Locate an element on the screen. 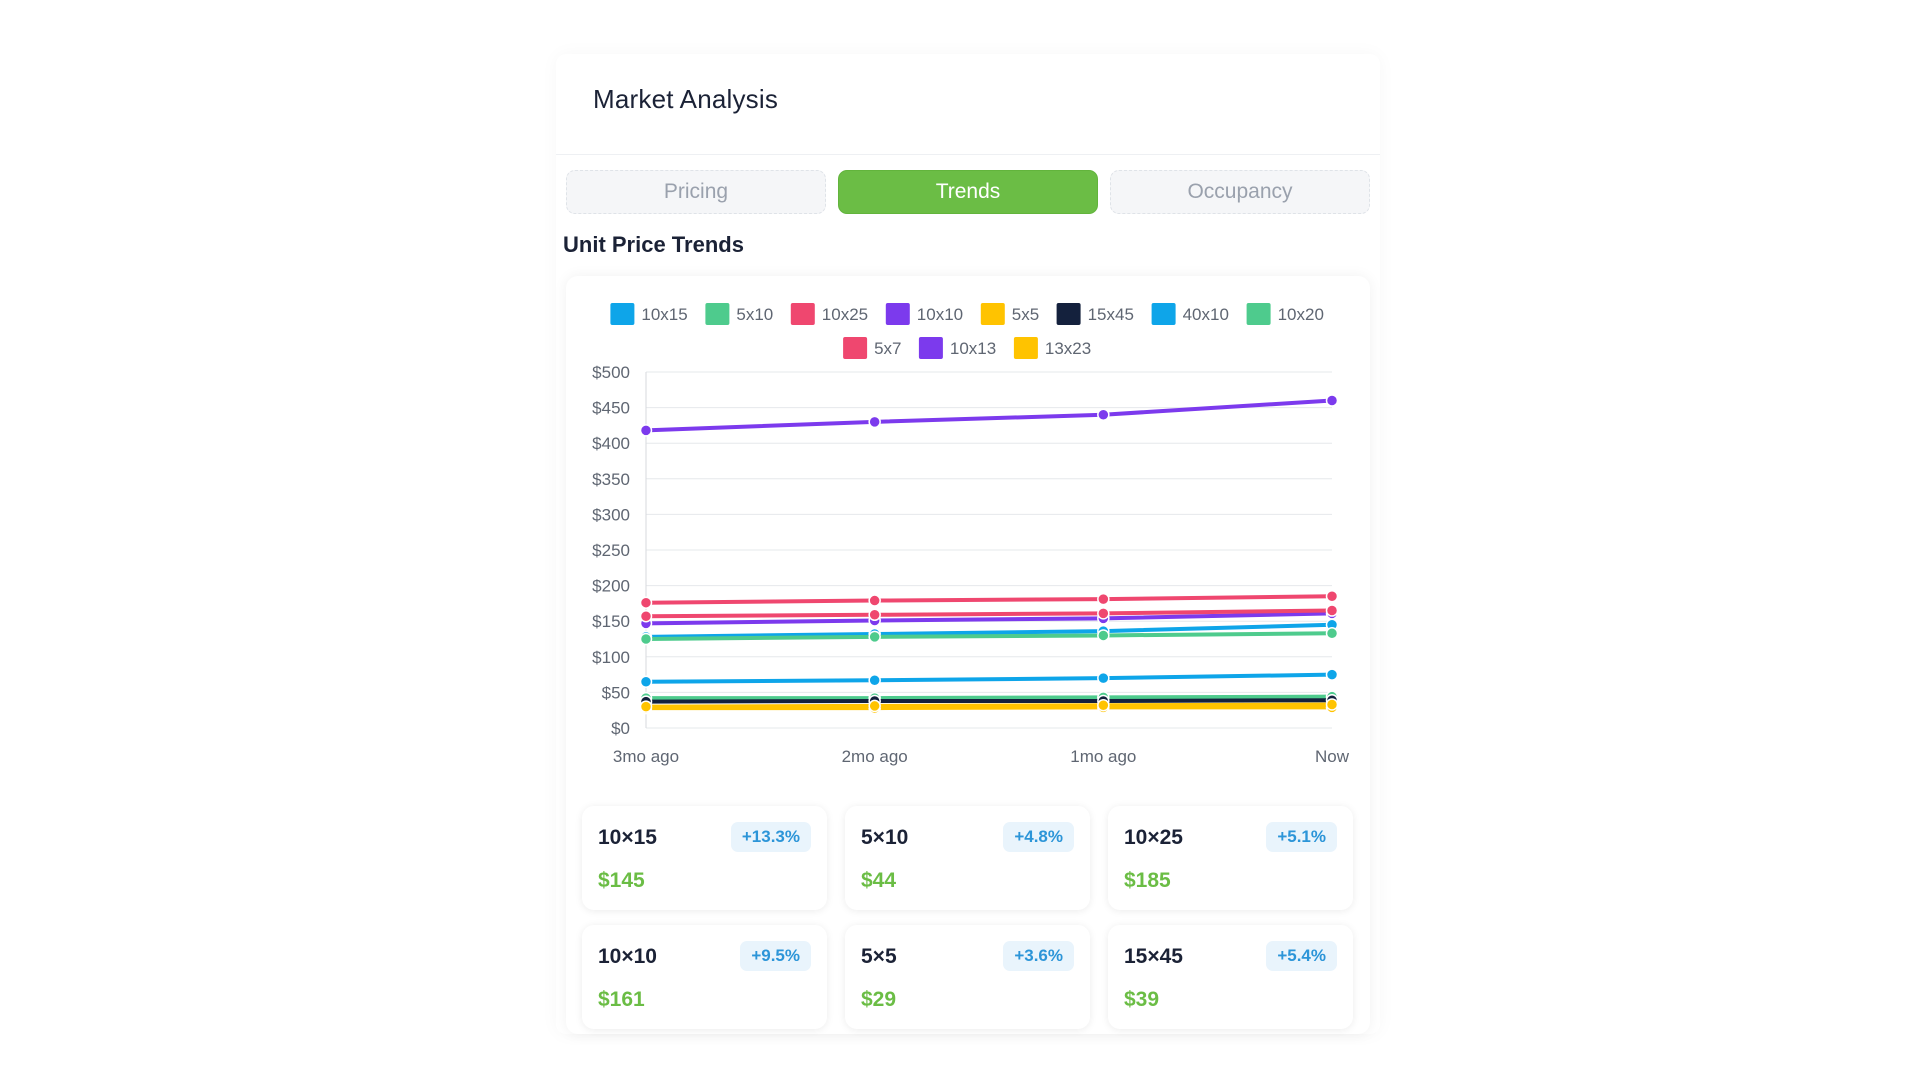 Image resolution: width=1920 pixels, height=1080 pixels. x-tick-label: 2mo ago is located at coordinates (875, 756).